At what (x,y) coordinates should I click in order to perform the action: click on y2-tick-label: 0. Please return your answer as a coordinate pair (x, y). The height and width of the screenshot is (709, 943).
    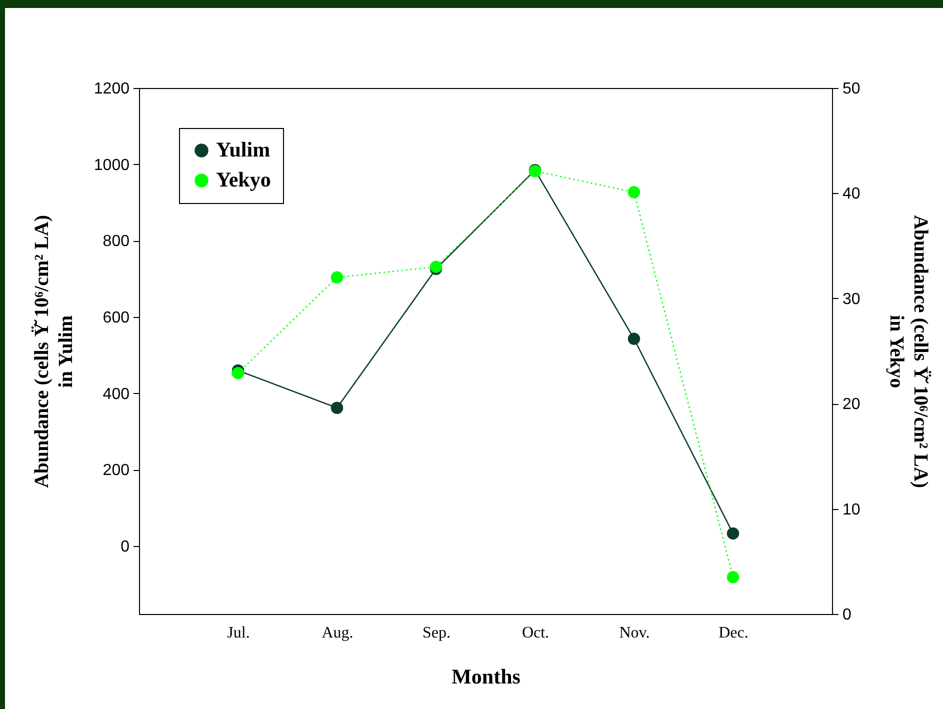
    Looking at the image, I should click on (847, 615).